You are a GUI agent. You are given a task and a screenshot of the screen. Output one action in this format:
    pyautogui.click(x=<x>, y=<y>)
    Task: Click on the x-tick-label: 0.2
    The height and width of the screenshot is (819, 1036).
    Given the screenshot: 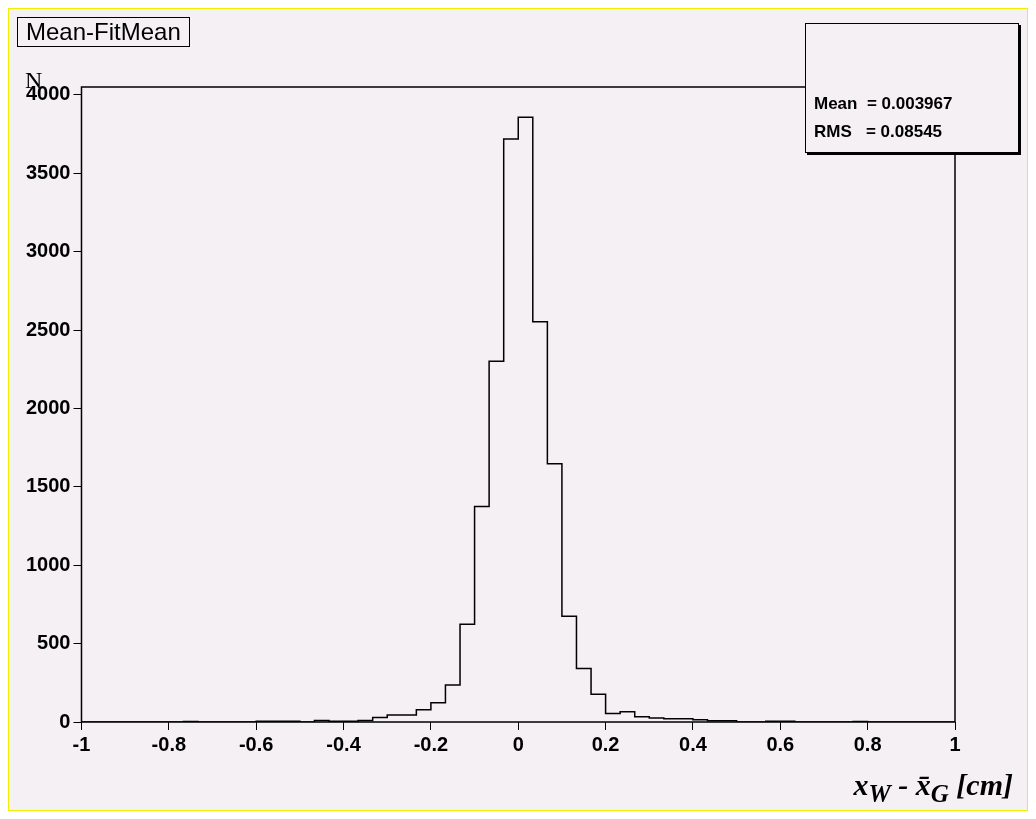 What is the action you would take?
    pyautogui.click(x=605, y=743)
    